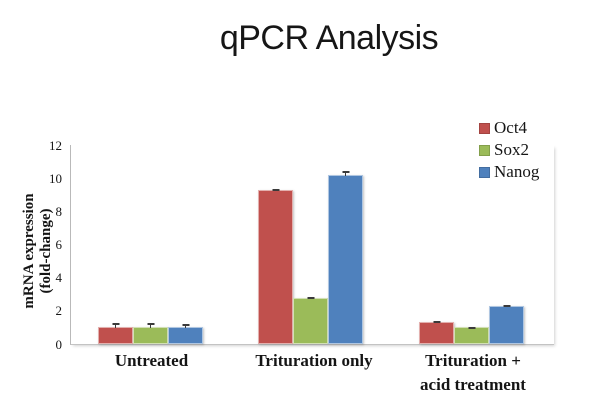 This screenshot has width=612, height=408. I want to click on x-category-label-trituration-only-text: Trituration only, so click(314, 360).